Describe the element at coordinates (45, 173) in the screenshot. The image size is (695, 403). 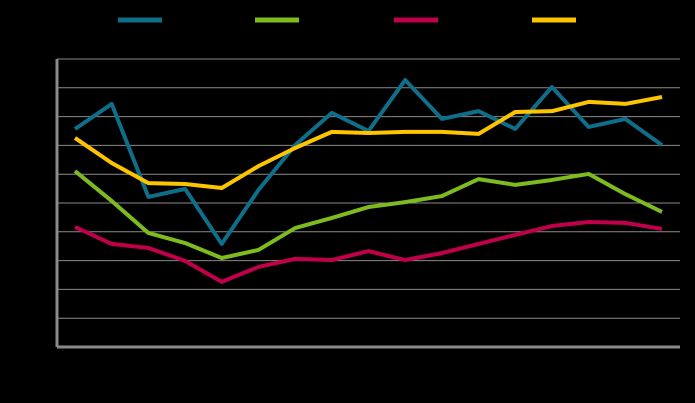
I see `y-tick-label: 6` at that location.